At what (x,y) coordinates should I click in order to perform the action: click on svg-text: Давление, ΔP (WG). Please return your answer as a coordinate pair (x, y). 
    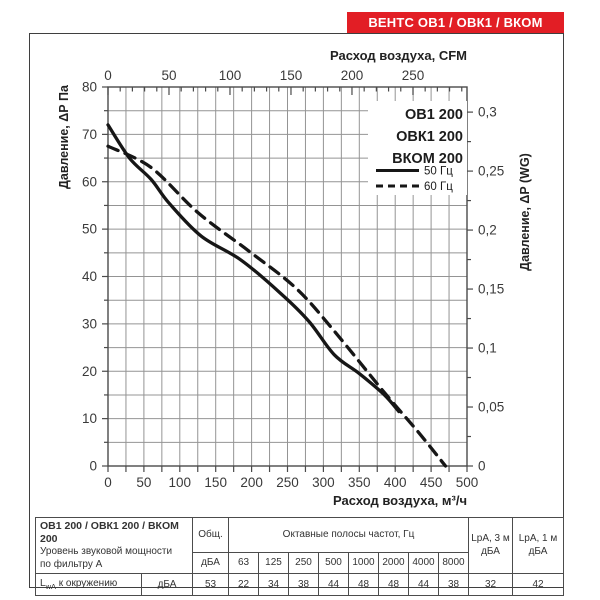
    Looking at the image, I should click on (525, 212).